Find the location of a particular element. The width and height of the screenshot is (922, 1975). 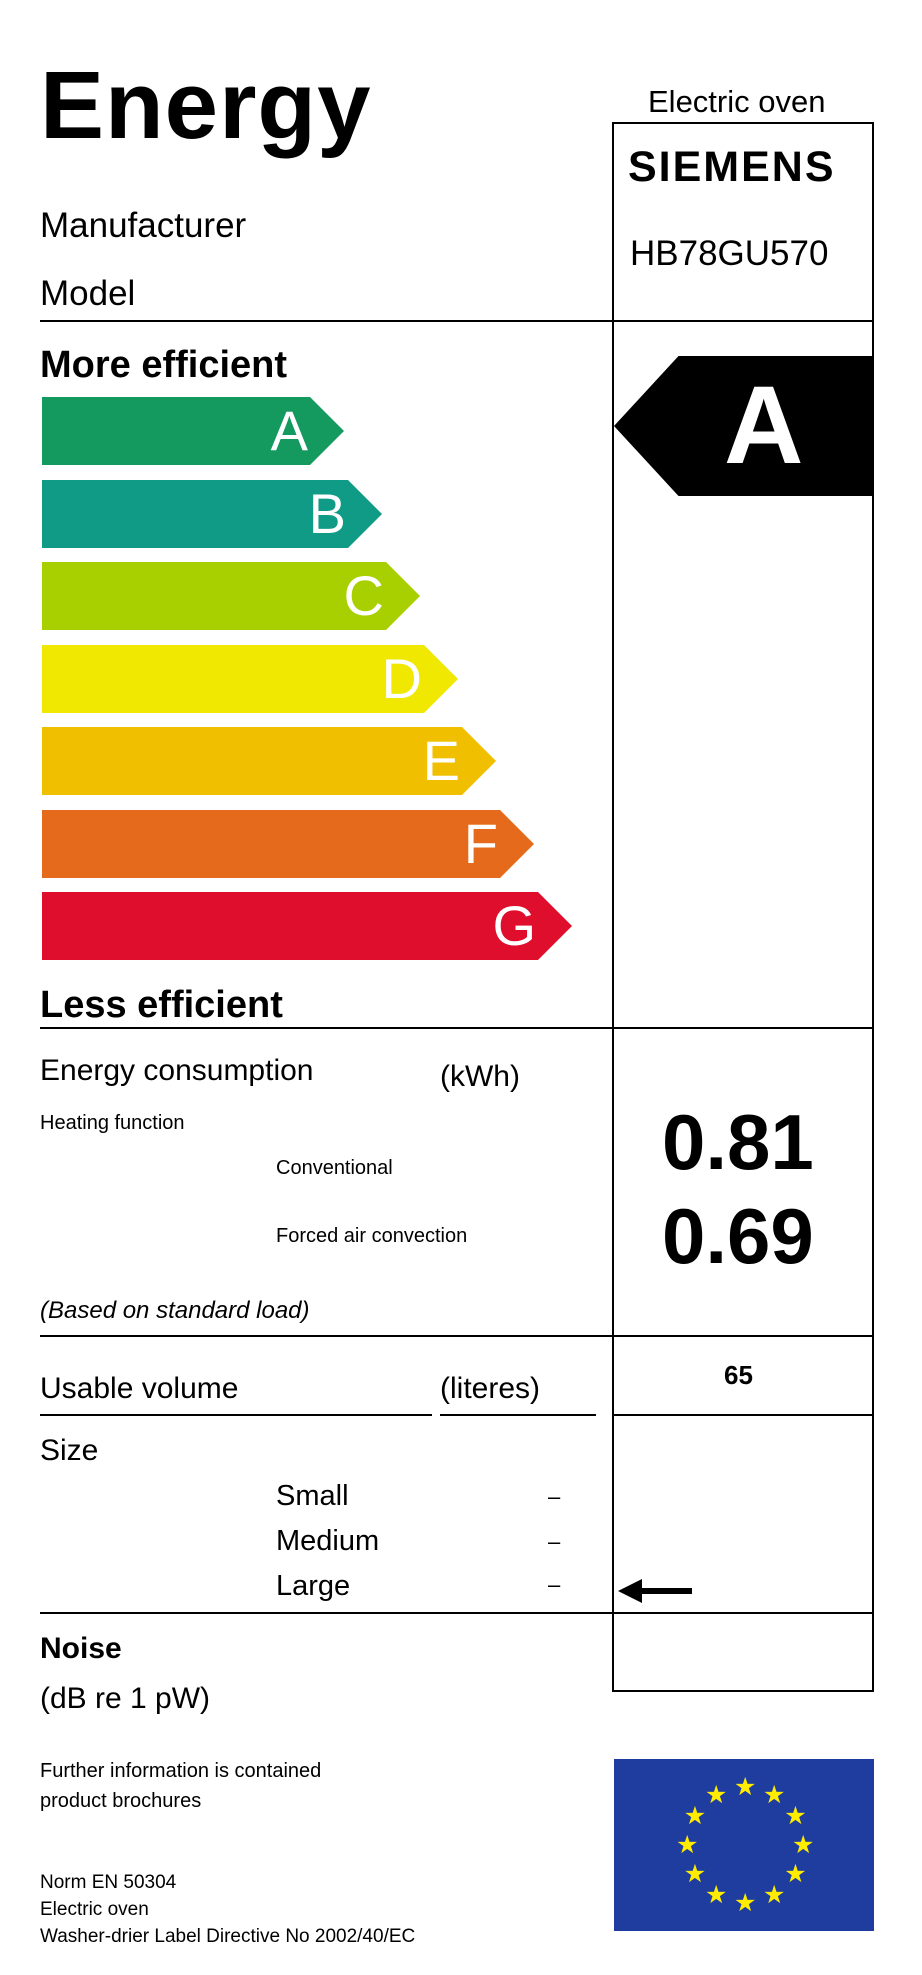

size-medium-mark: – is located at coordinates (554, 1541).